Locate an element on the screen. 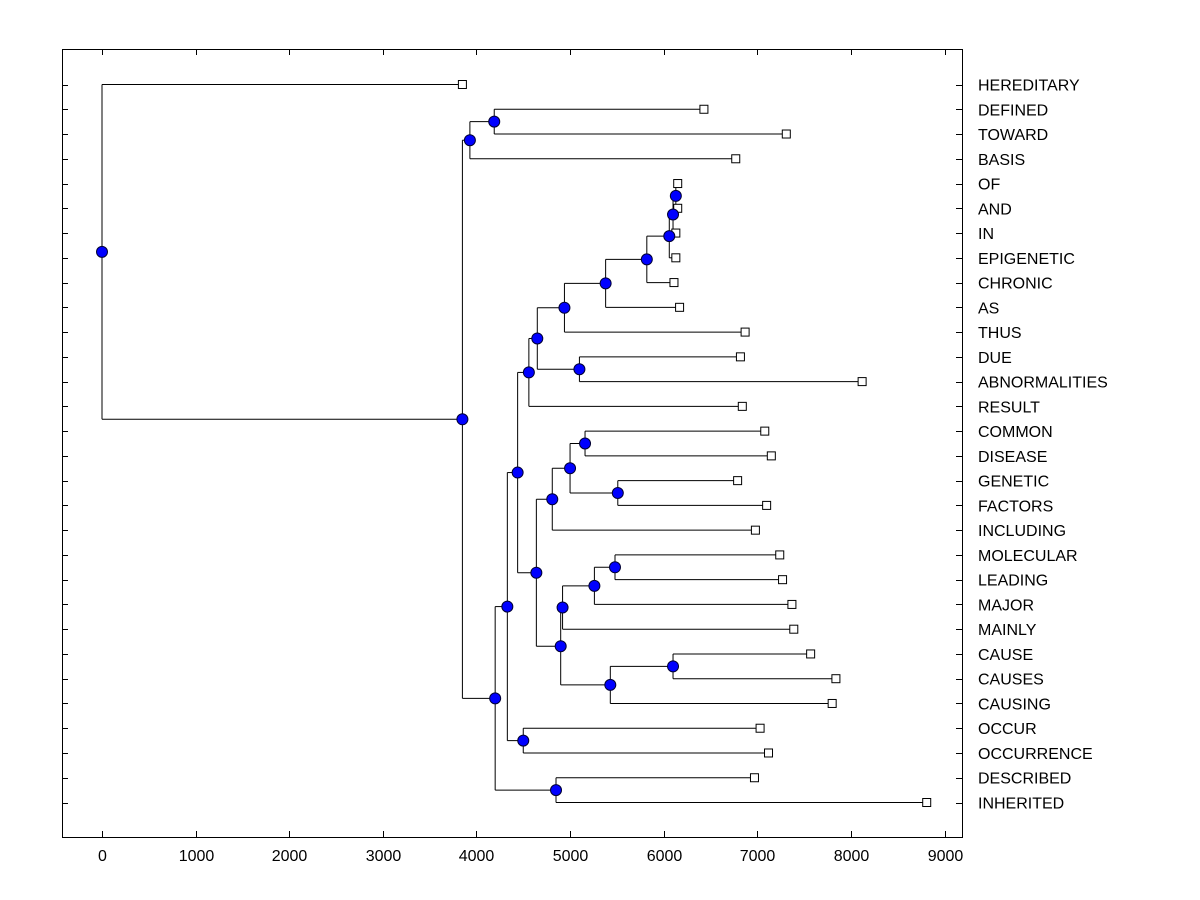 Image resolution: width=1200 pixels, height=900 pixels. merge-node-n_gen_fac is located at coordinates (617, 493).